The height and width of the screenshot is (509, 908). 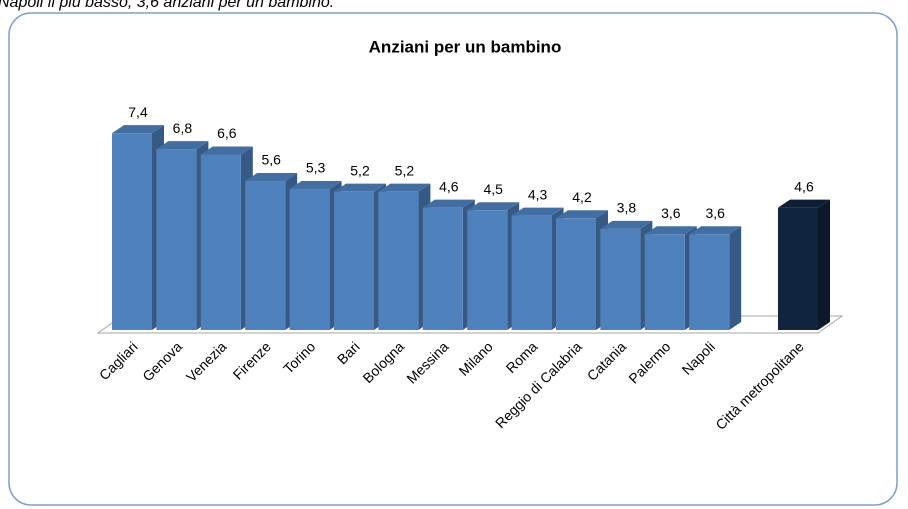 What do you see at coordinates (271, 160) in the screenshot?
I see `value-label: 5,6` at bounding box center [271, 160].